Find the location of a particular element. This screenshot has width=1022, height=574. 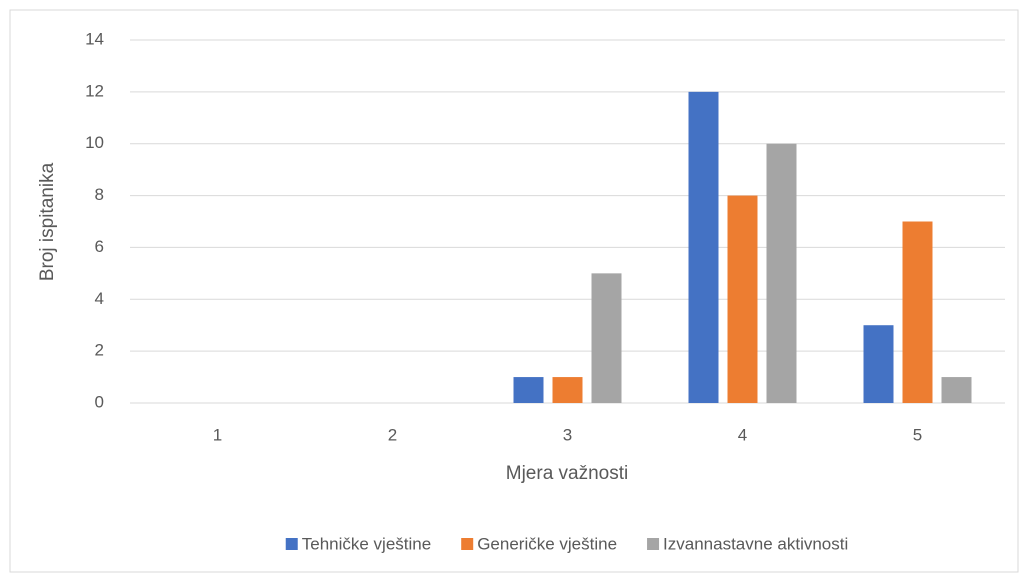

x-tick-label: 5 is located at coordinates (917, 434).